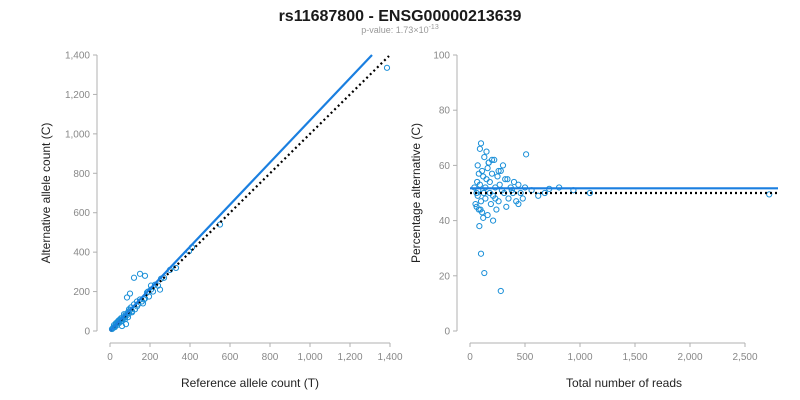 The width and height of the screenshot is (800, 400). Describe the element at coordinates (416, 193) in the screenshot. I see `y-axis-label: Percentage alternative (C)` at that location.